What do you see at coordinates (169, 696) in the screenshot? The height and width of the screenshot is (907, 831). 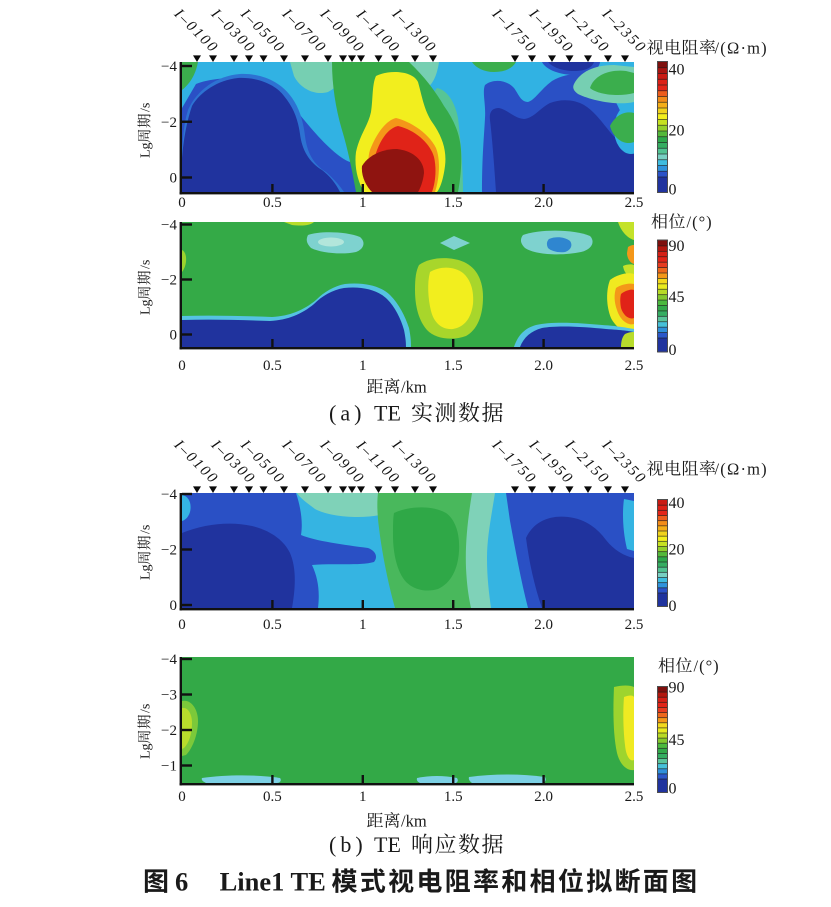 I see `svg-text: −3` at bounding box center [169, 696].